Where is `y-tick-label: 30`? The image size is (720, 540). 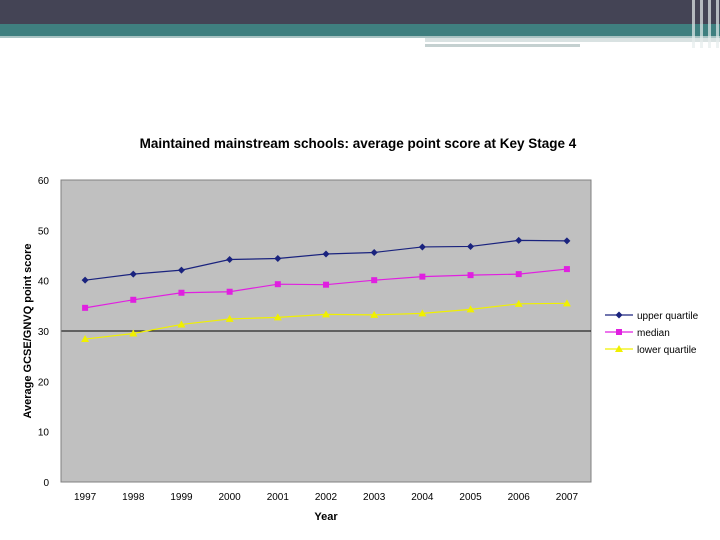
y-tick-label: 30 is located at coordinates (44, 332).